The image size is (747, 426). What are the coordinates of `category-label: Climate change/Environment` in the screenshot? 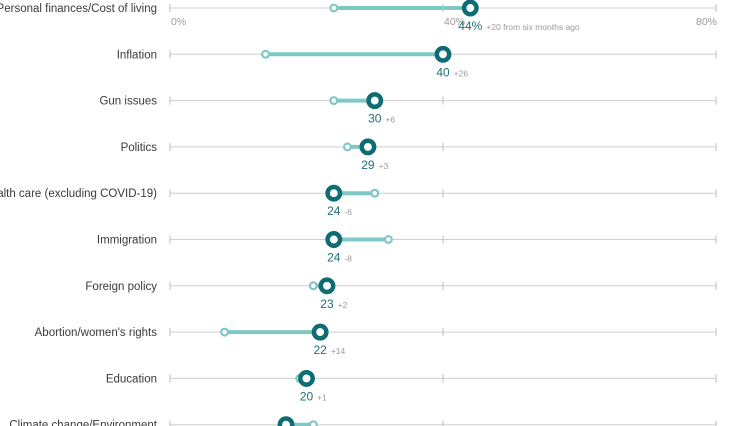 It's located at (83, 423).